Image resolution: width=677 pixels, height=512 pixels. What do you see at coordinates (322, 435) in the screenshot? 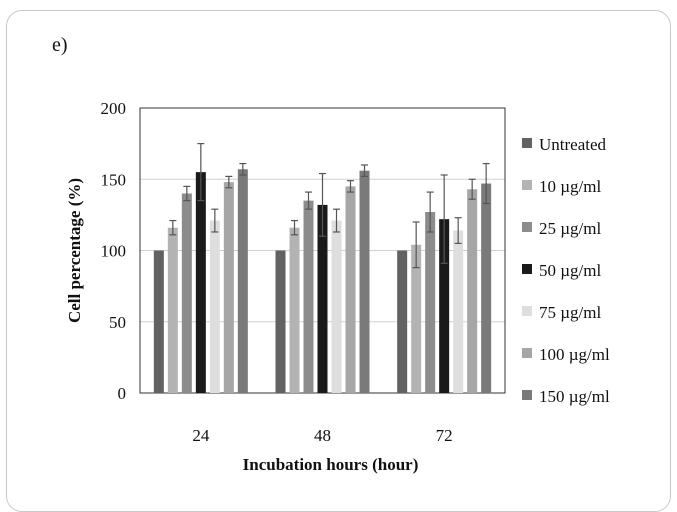
I see `x-tick-label: 48` at bounding box center [322, 435].